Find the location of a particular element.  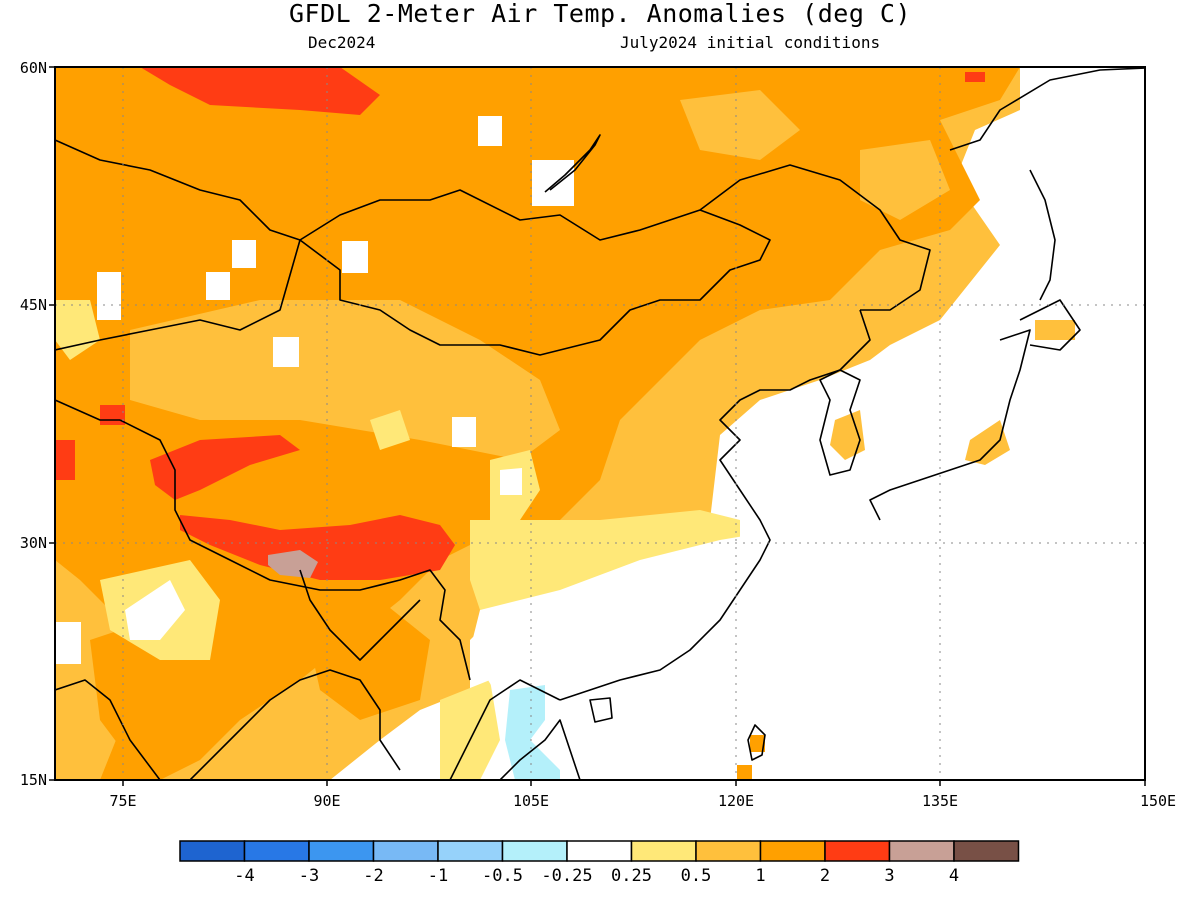

anomaly-region-2-3-ne is located at coordinates (975, 77).